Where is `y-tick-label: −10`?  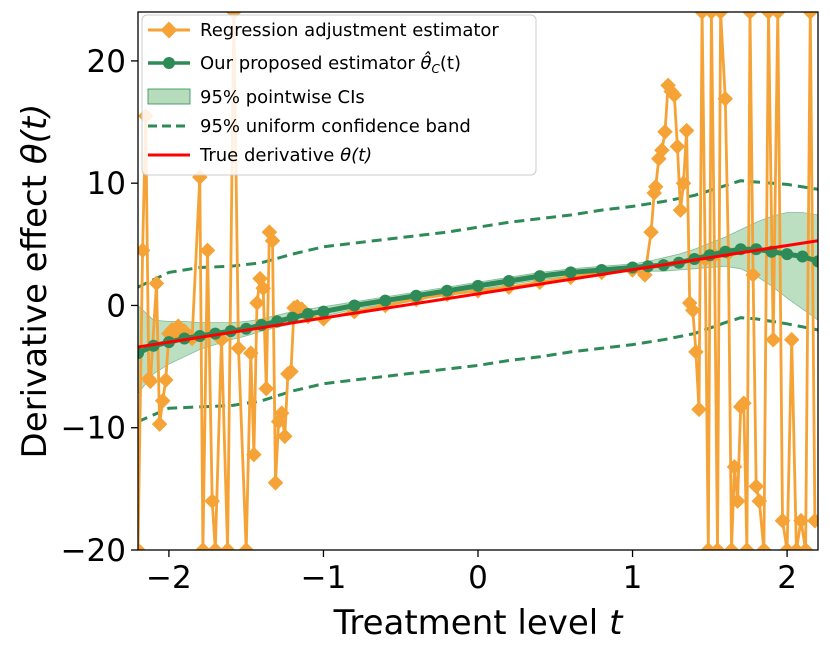 y-tick-label: −10 is located at coordinates (93, 429).